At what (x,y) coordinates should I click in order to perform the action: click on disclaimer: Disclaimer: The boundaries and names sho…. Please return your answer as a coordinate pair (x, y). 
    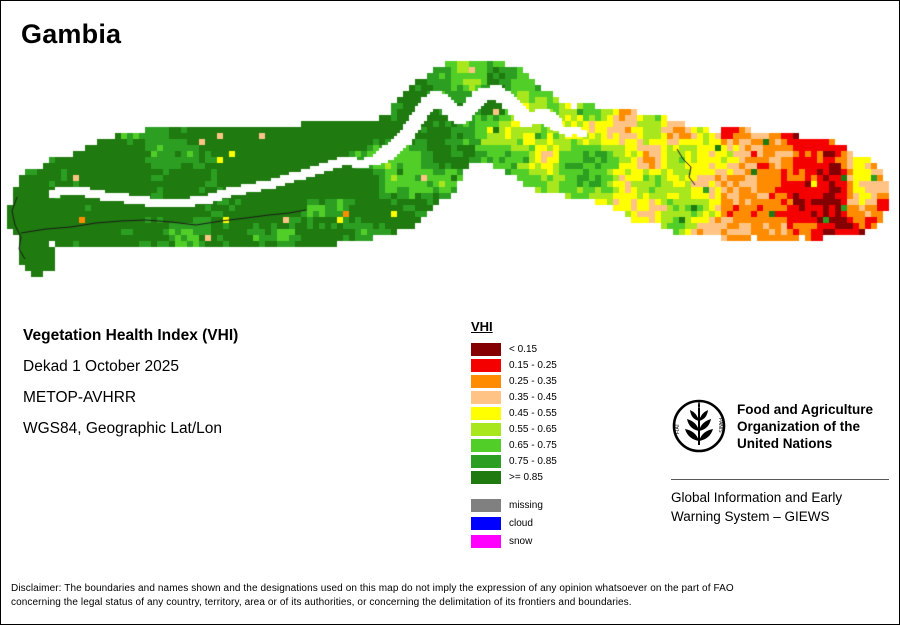
    Looking at the image, I should click on (452, 596).